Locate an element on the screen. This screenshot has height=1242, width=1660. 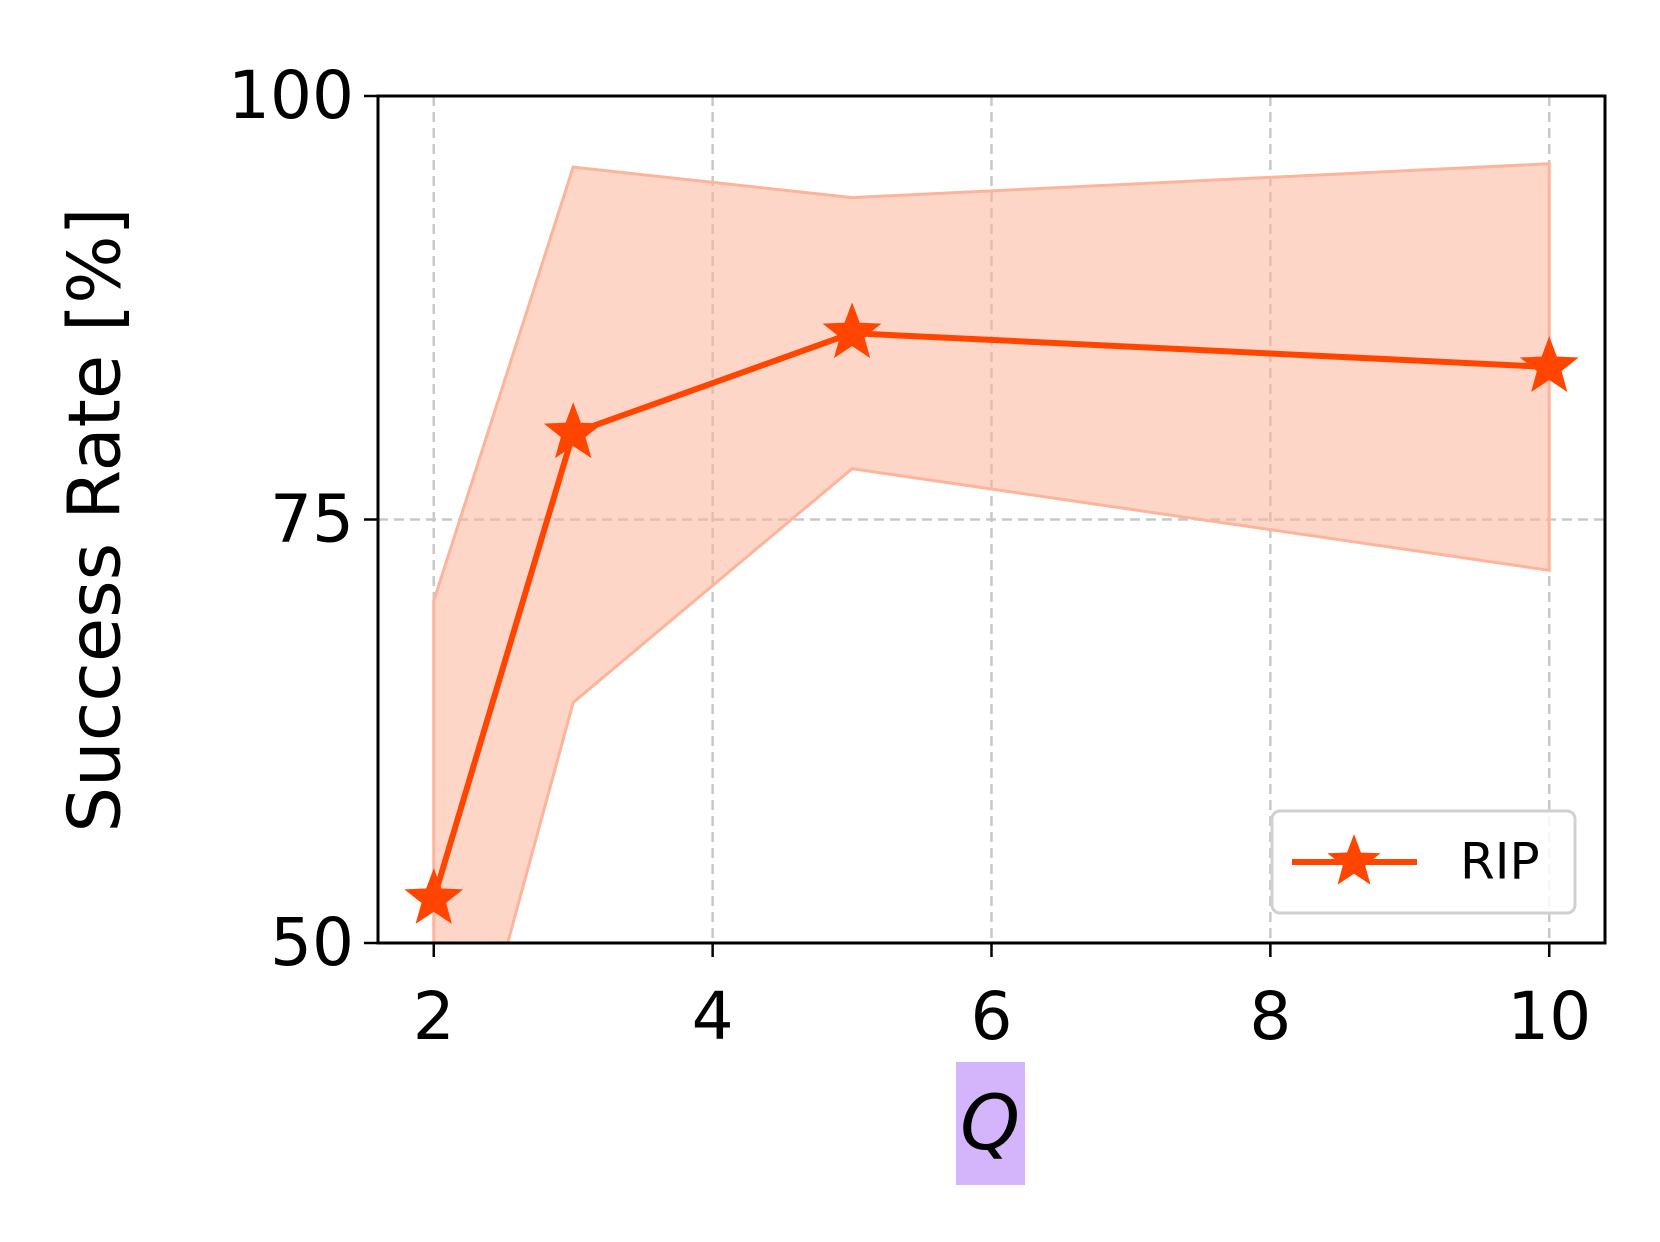
x-label-highlight is located at coordinates (990, 1123).